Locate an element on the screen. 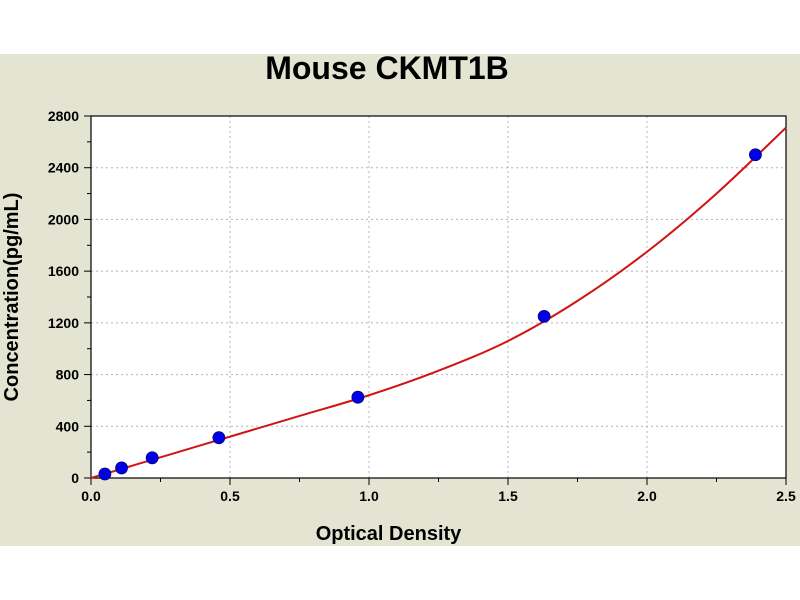  y-axis-label: Concentration(pg/mL) is located at coordinates (12, 297).